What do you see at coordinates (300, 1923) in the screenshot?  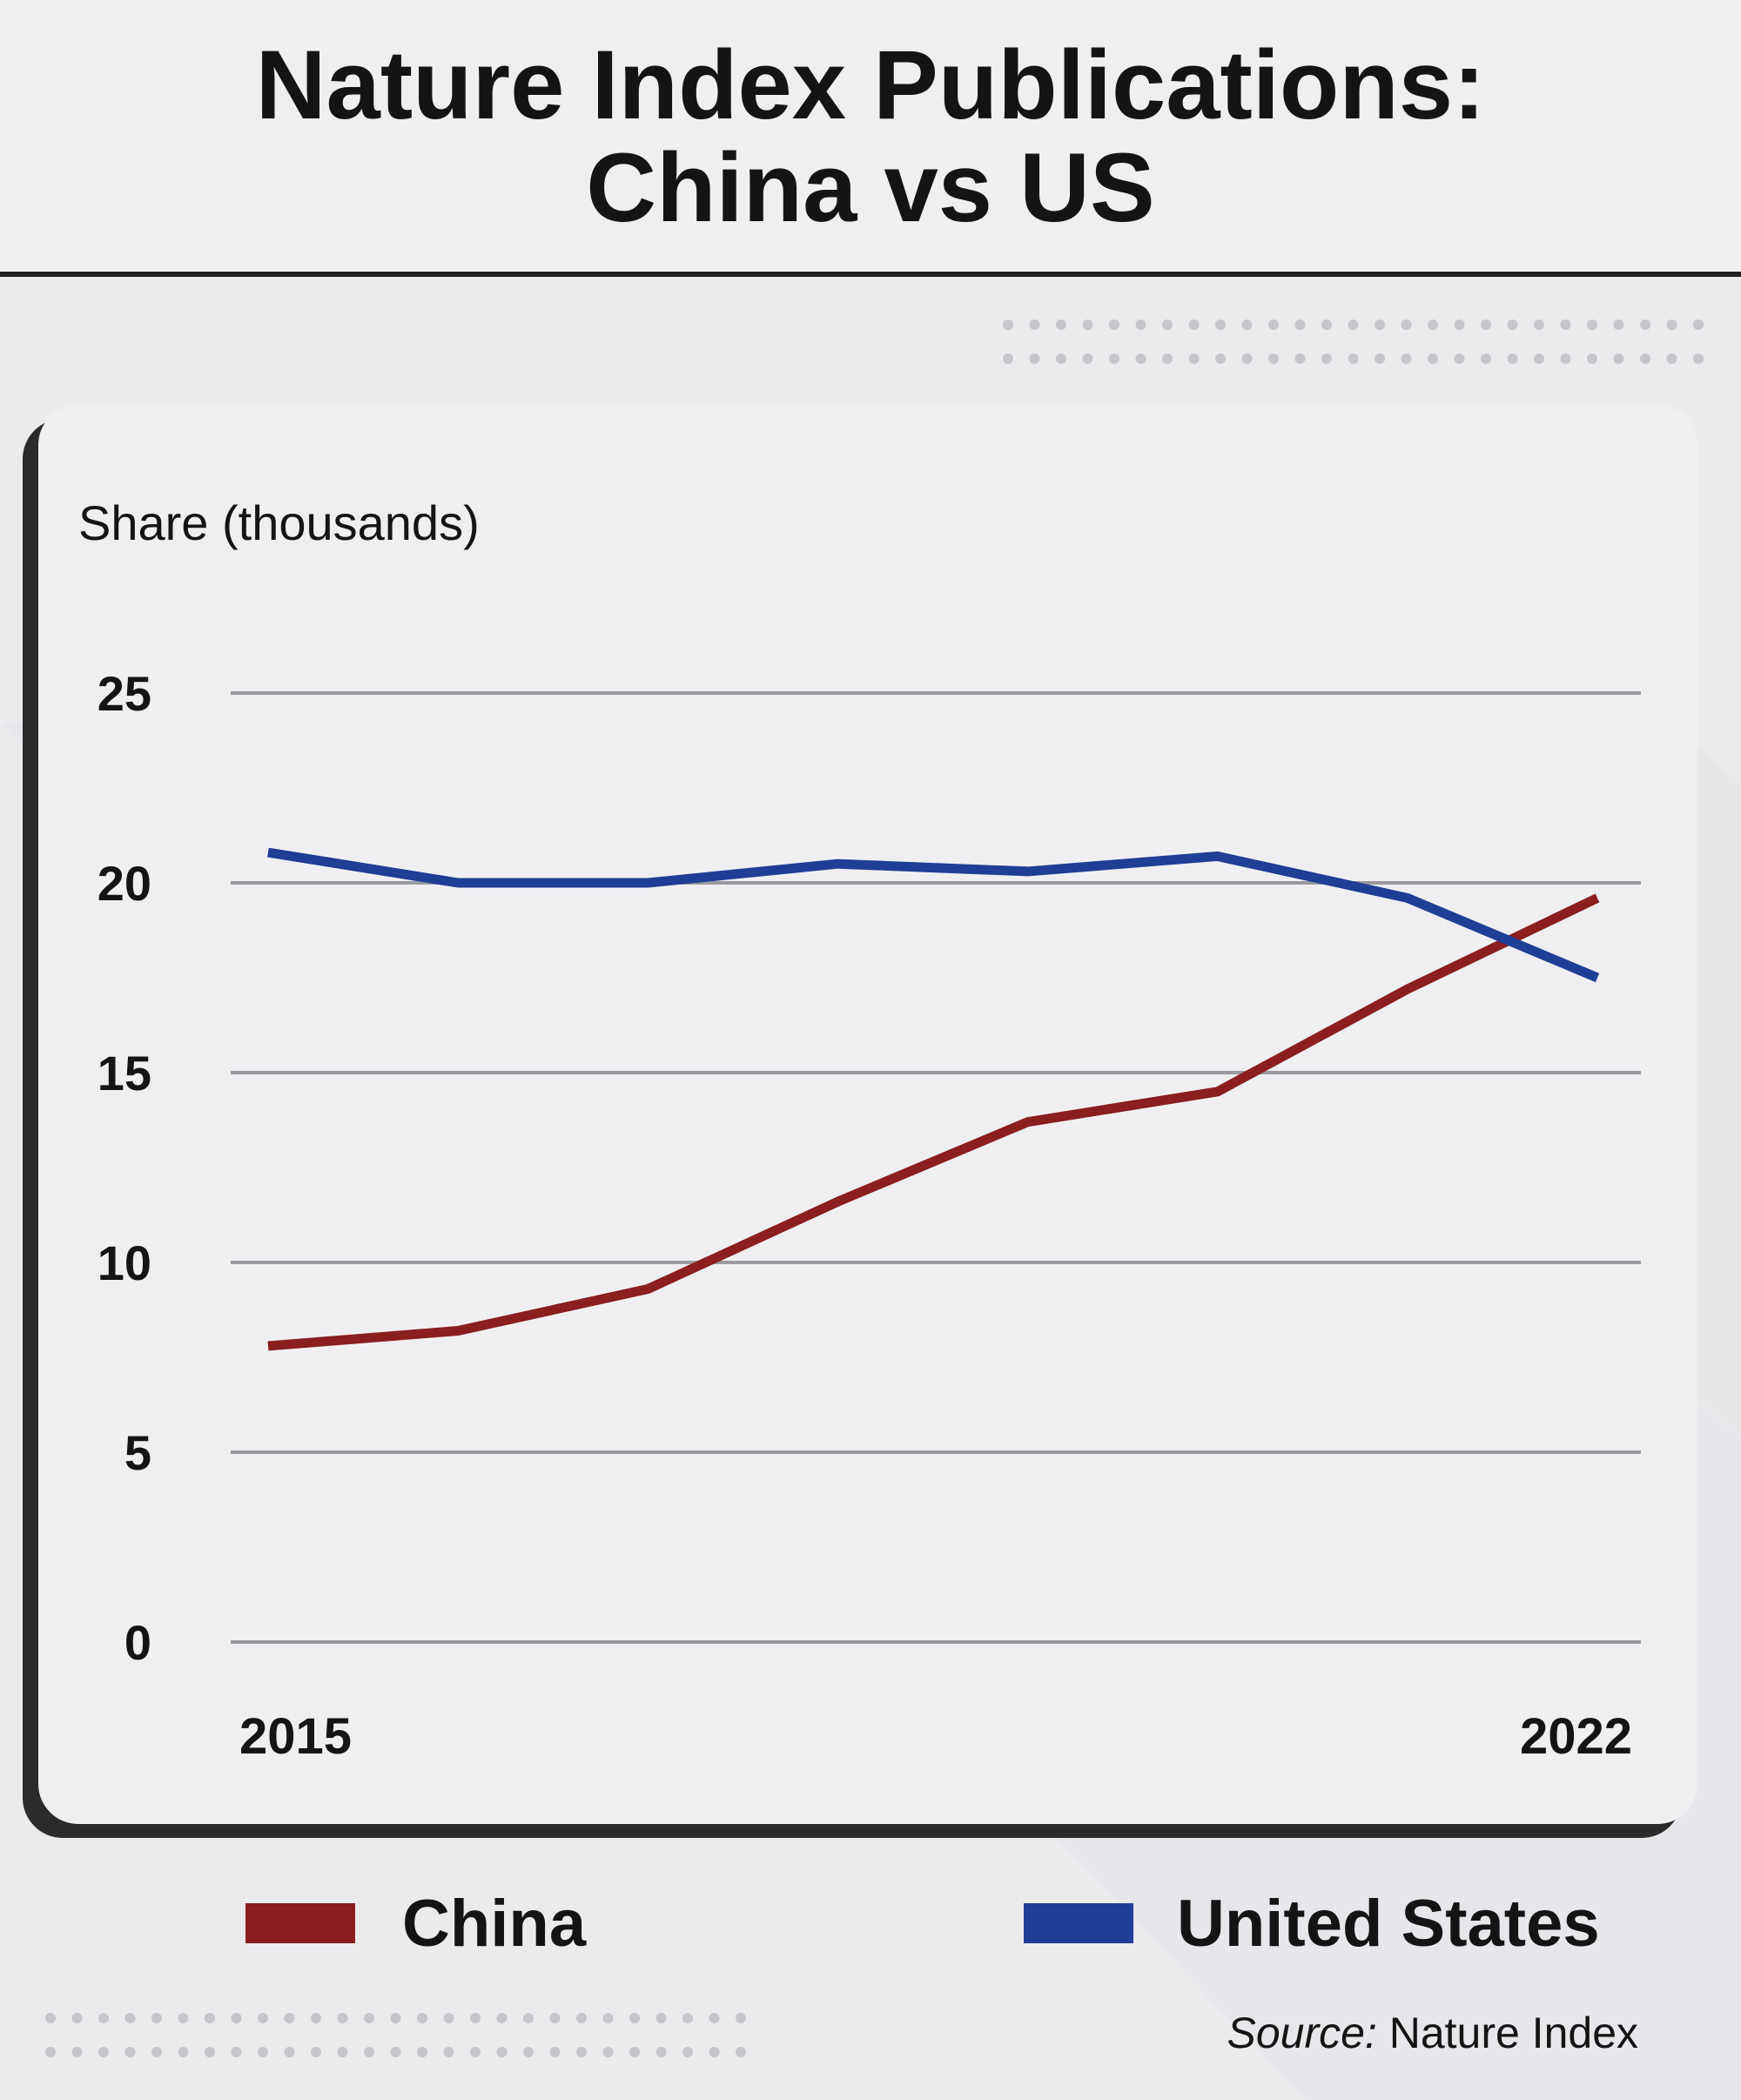 I see `legend-swatch-china` at bounding box center [300, 1923].